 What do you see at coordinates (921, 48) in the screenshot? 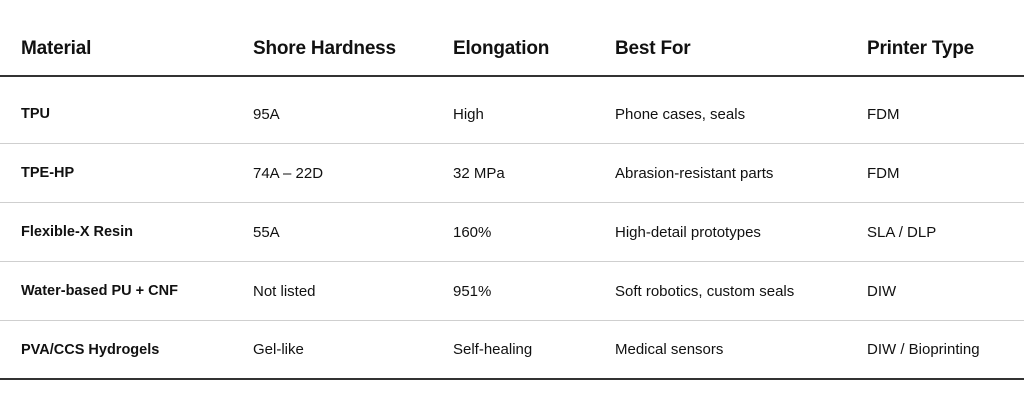
I see `header-printer-type: Printer Type` at bounding box center [921, 48].